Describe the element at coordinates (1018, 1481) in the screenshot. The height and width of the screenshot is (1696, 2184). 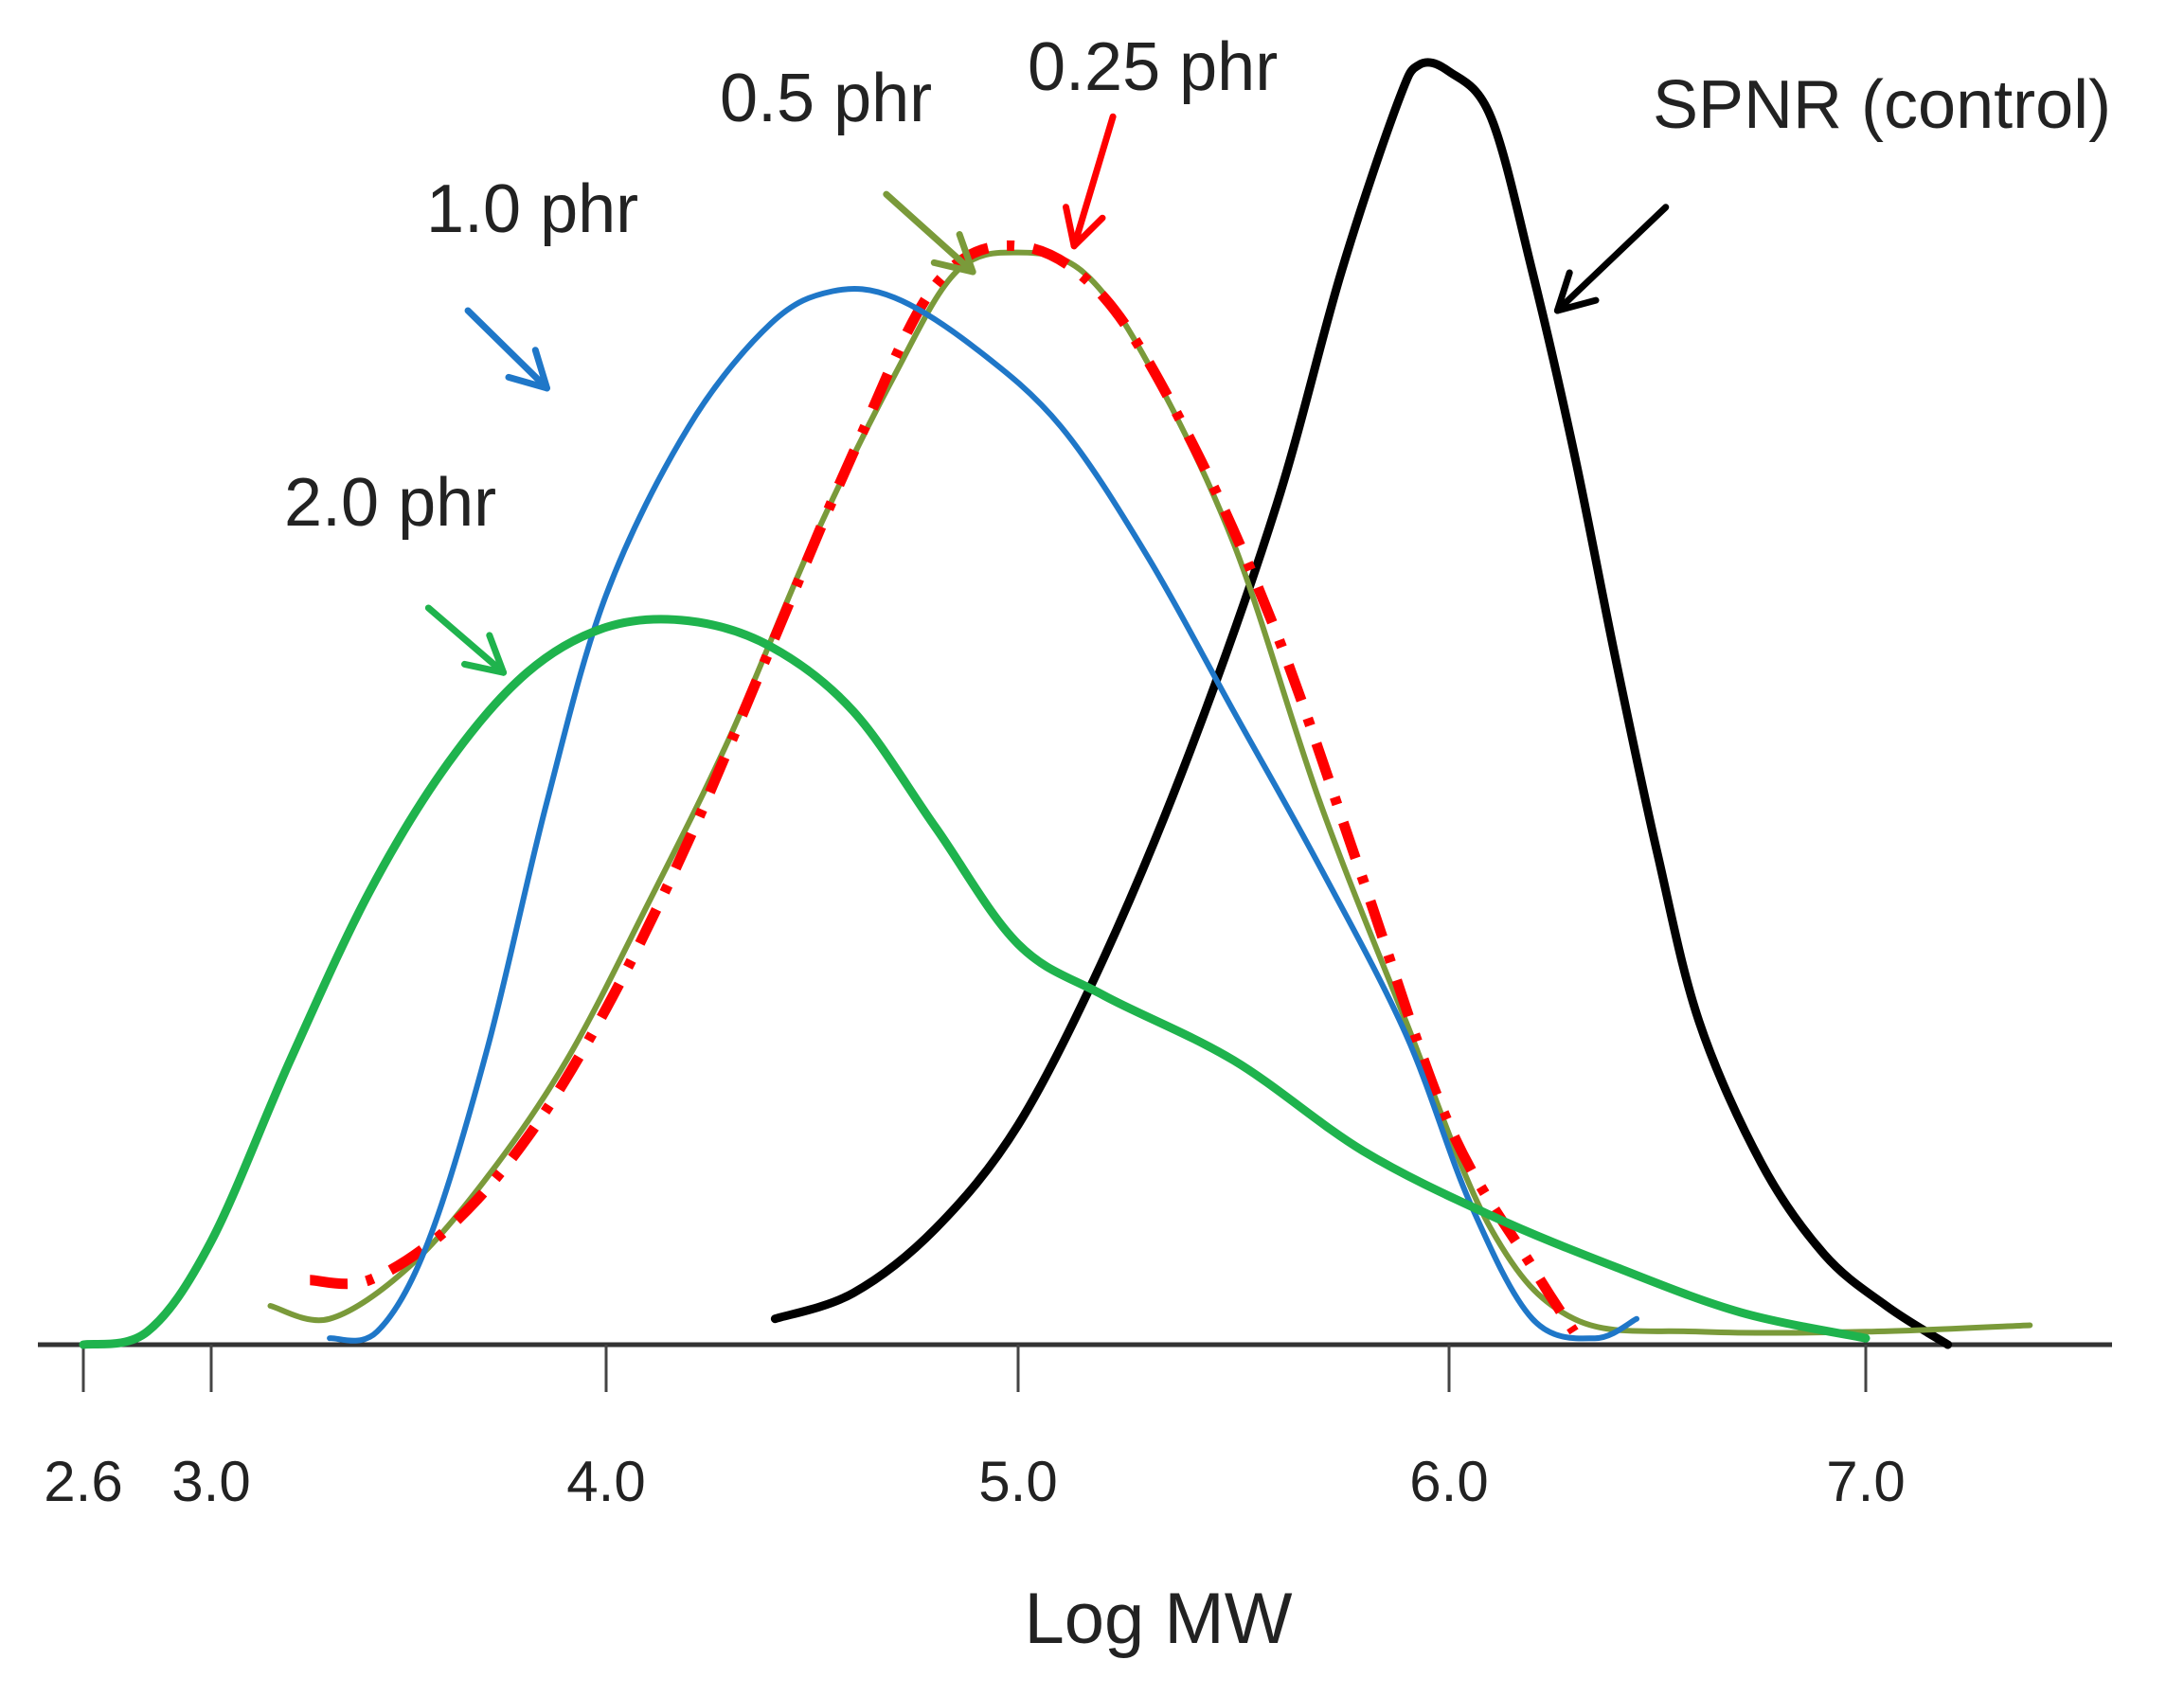
I see `x-tick-label: 5.0` at that location.